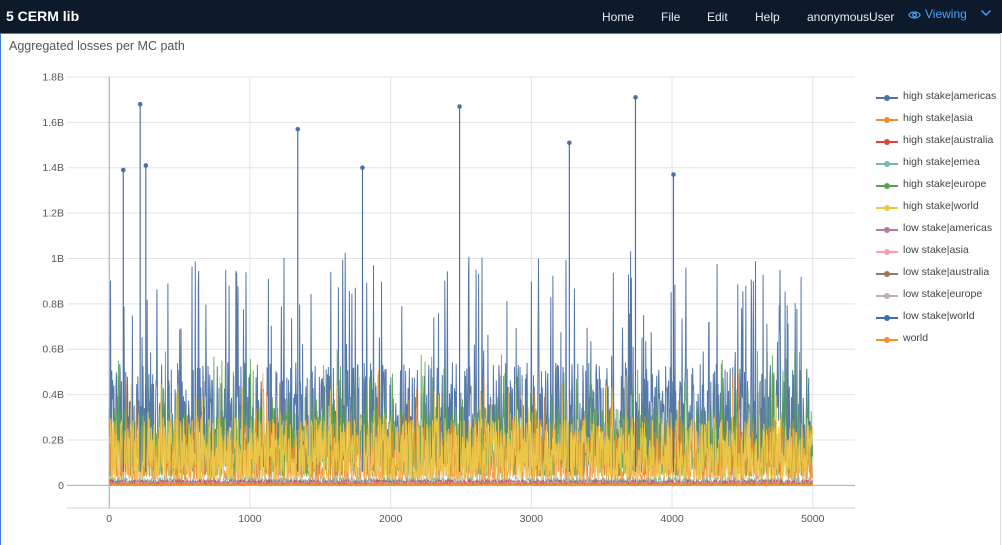 This screenshot has width=1002, height=545. What do you see at coordinates (53, 350) in the screenshot?
I see `y-tick-label: 0.6B` at bounding box center [53, 350].